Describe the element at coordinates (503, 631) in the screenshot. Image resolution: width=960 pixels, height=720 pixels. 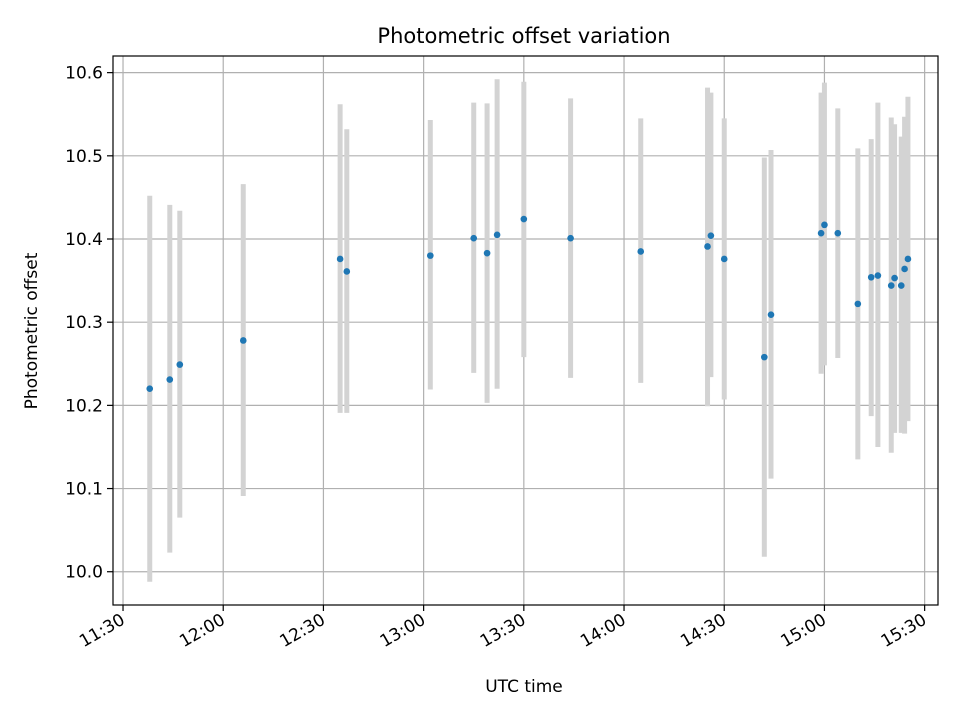
I see `x-tick-label: 13:30` at that location.